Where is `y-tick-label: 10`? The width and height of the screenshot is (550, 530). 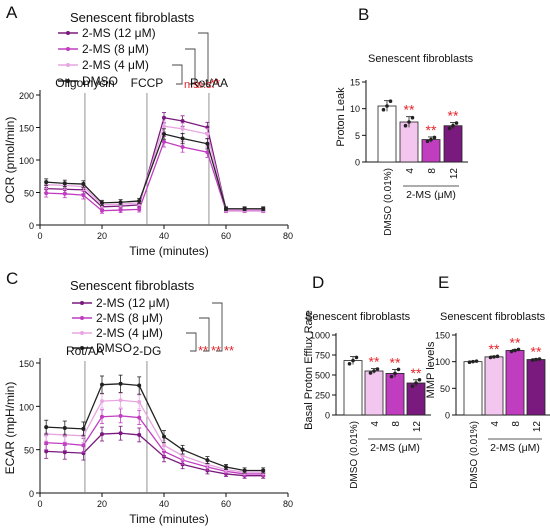 y-tick-label: 10 is located at coordinates (355, 109).